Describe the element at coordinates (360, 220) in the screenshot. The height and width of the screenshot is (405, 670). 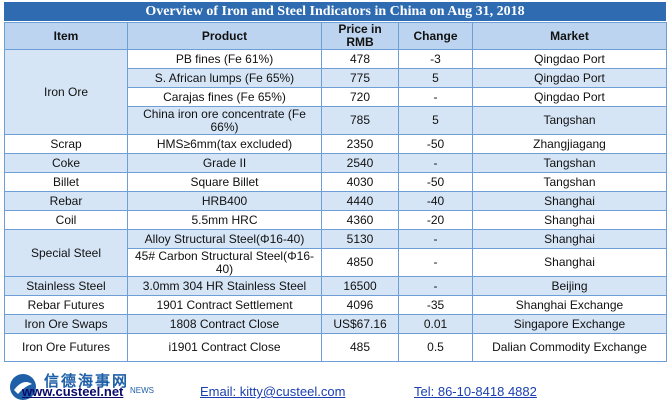
I see `price-cell: 4360` at that location.